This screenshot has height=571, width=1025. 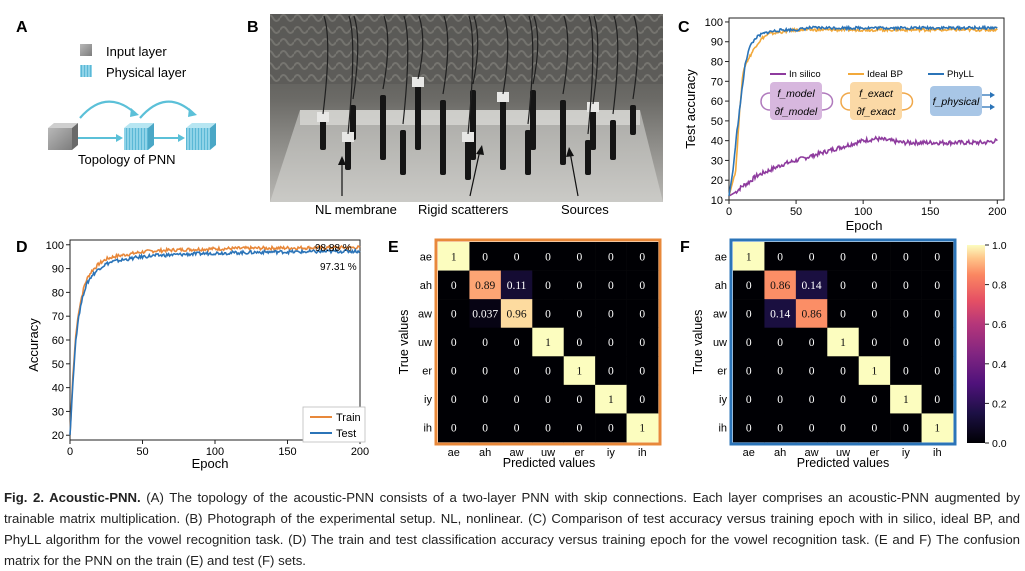 I want to click on legend-label-phyll: PhyLL, so click(x=960, y=74).